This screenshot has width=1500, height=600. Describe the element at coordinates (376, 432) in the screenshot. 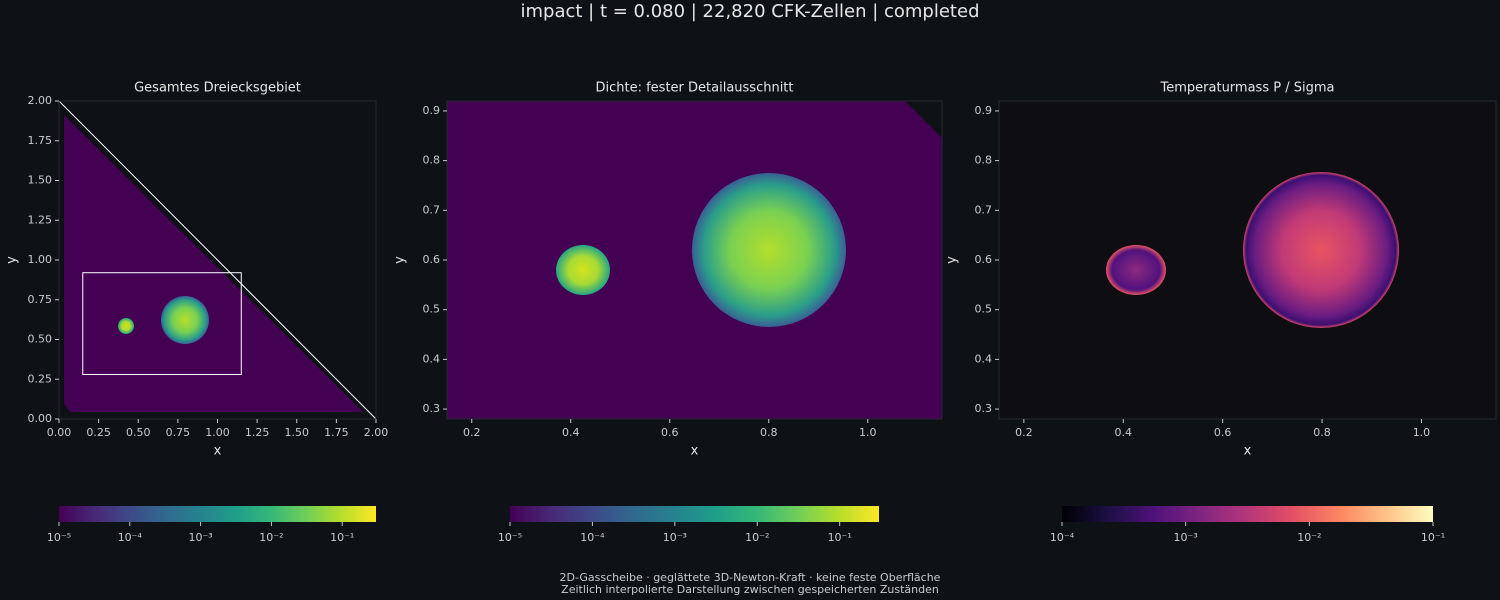

I see `x-tick-label: 2.00` at that location.